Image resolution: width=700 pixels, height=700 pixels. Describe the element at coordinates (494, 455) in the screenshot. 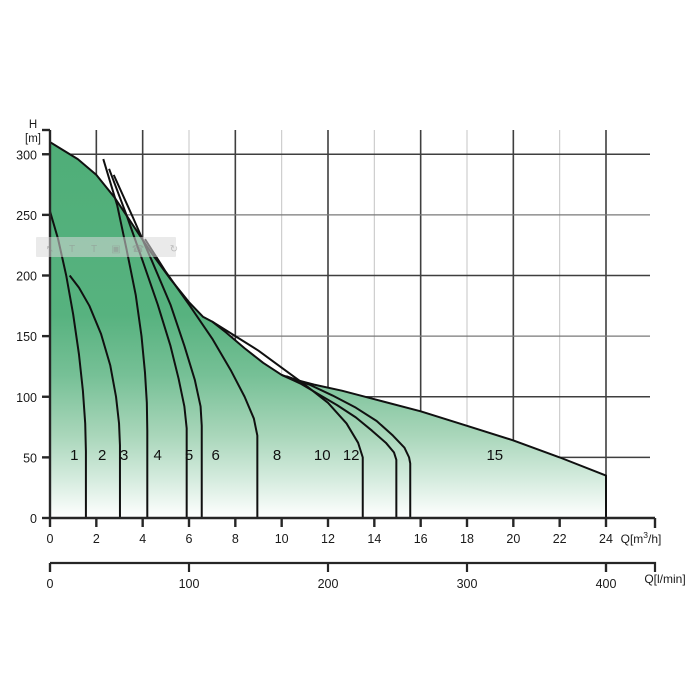

I see `curve-label-15: 15` at that location.